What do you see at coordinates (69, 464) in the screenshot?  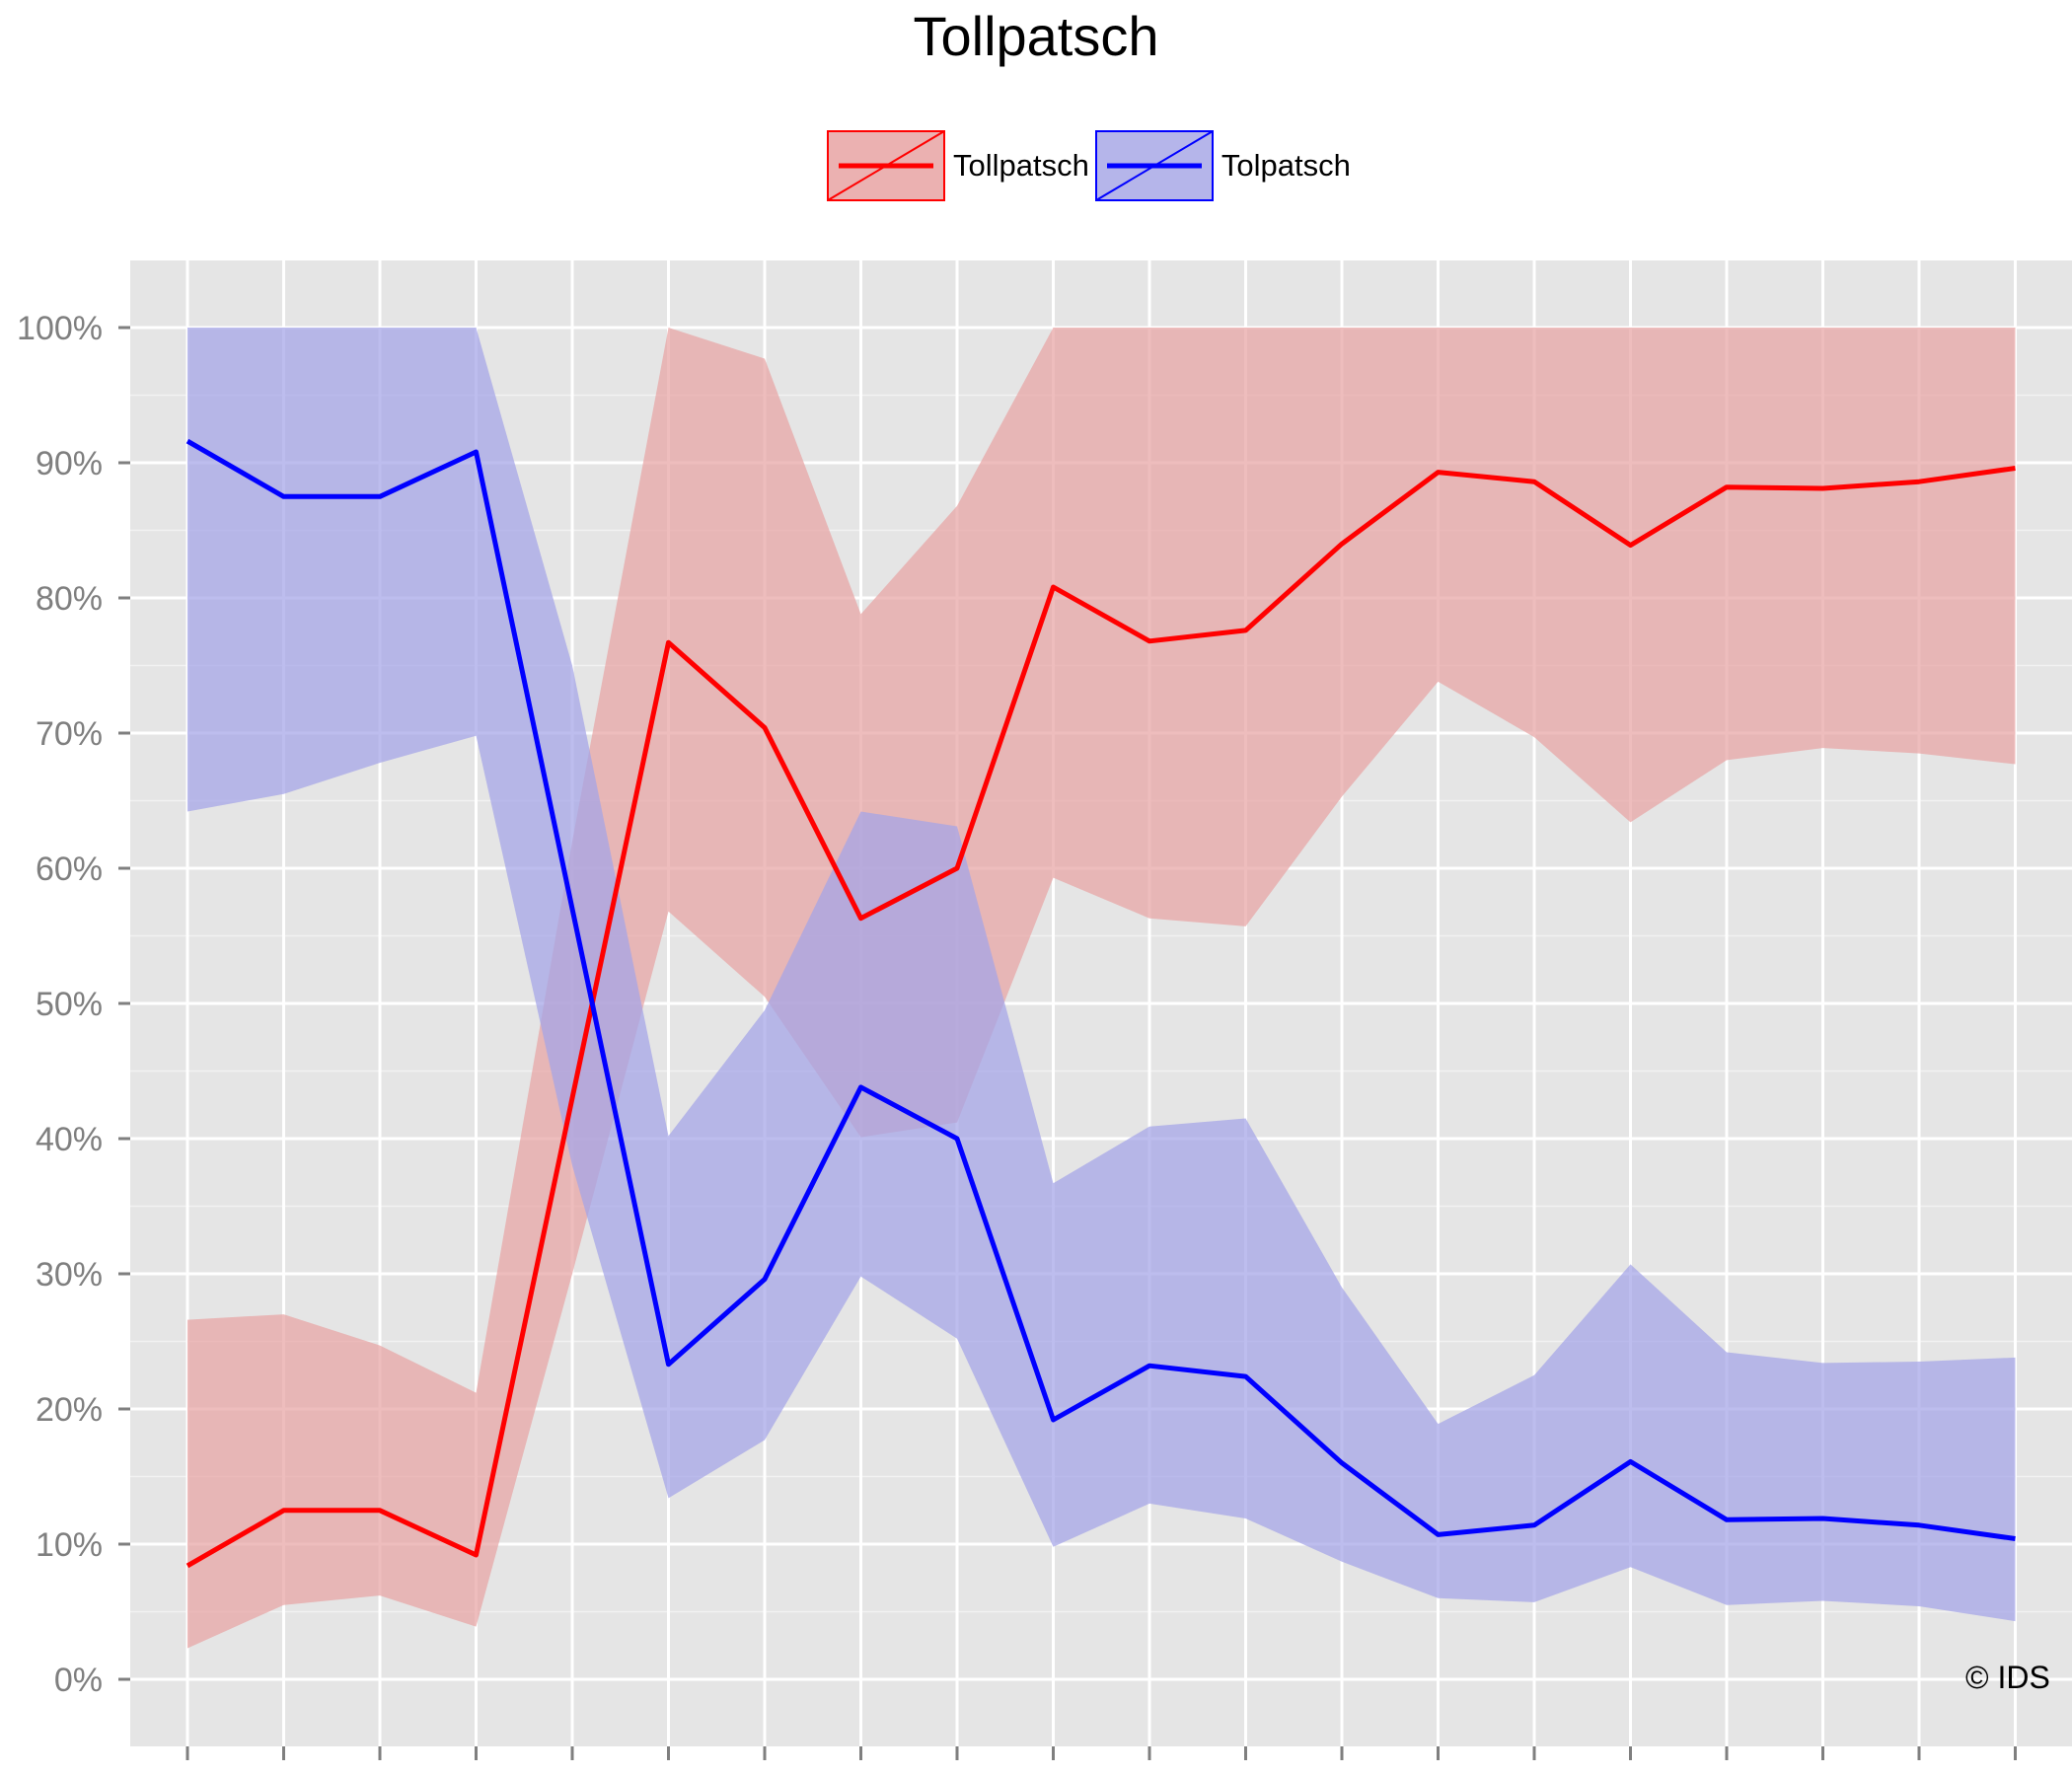 I see `y-tick-label: 90%` at bounding box center [69, 464].